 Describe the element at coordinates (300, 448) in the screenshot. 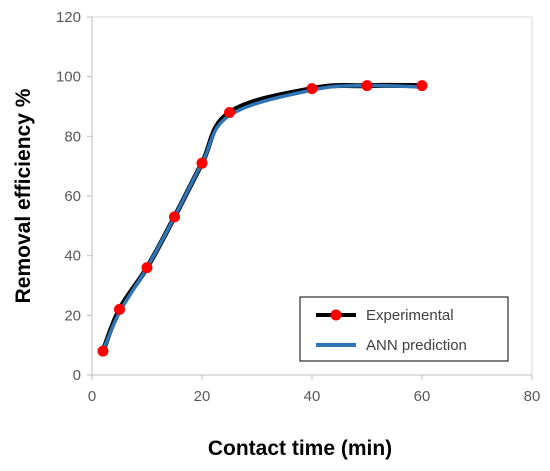

I see `x-axis-title: Contact time (min)` at that location.